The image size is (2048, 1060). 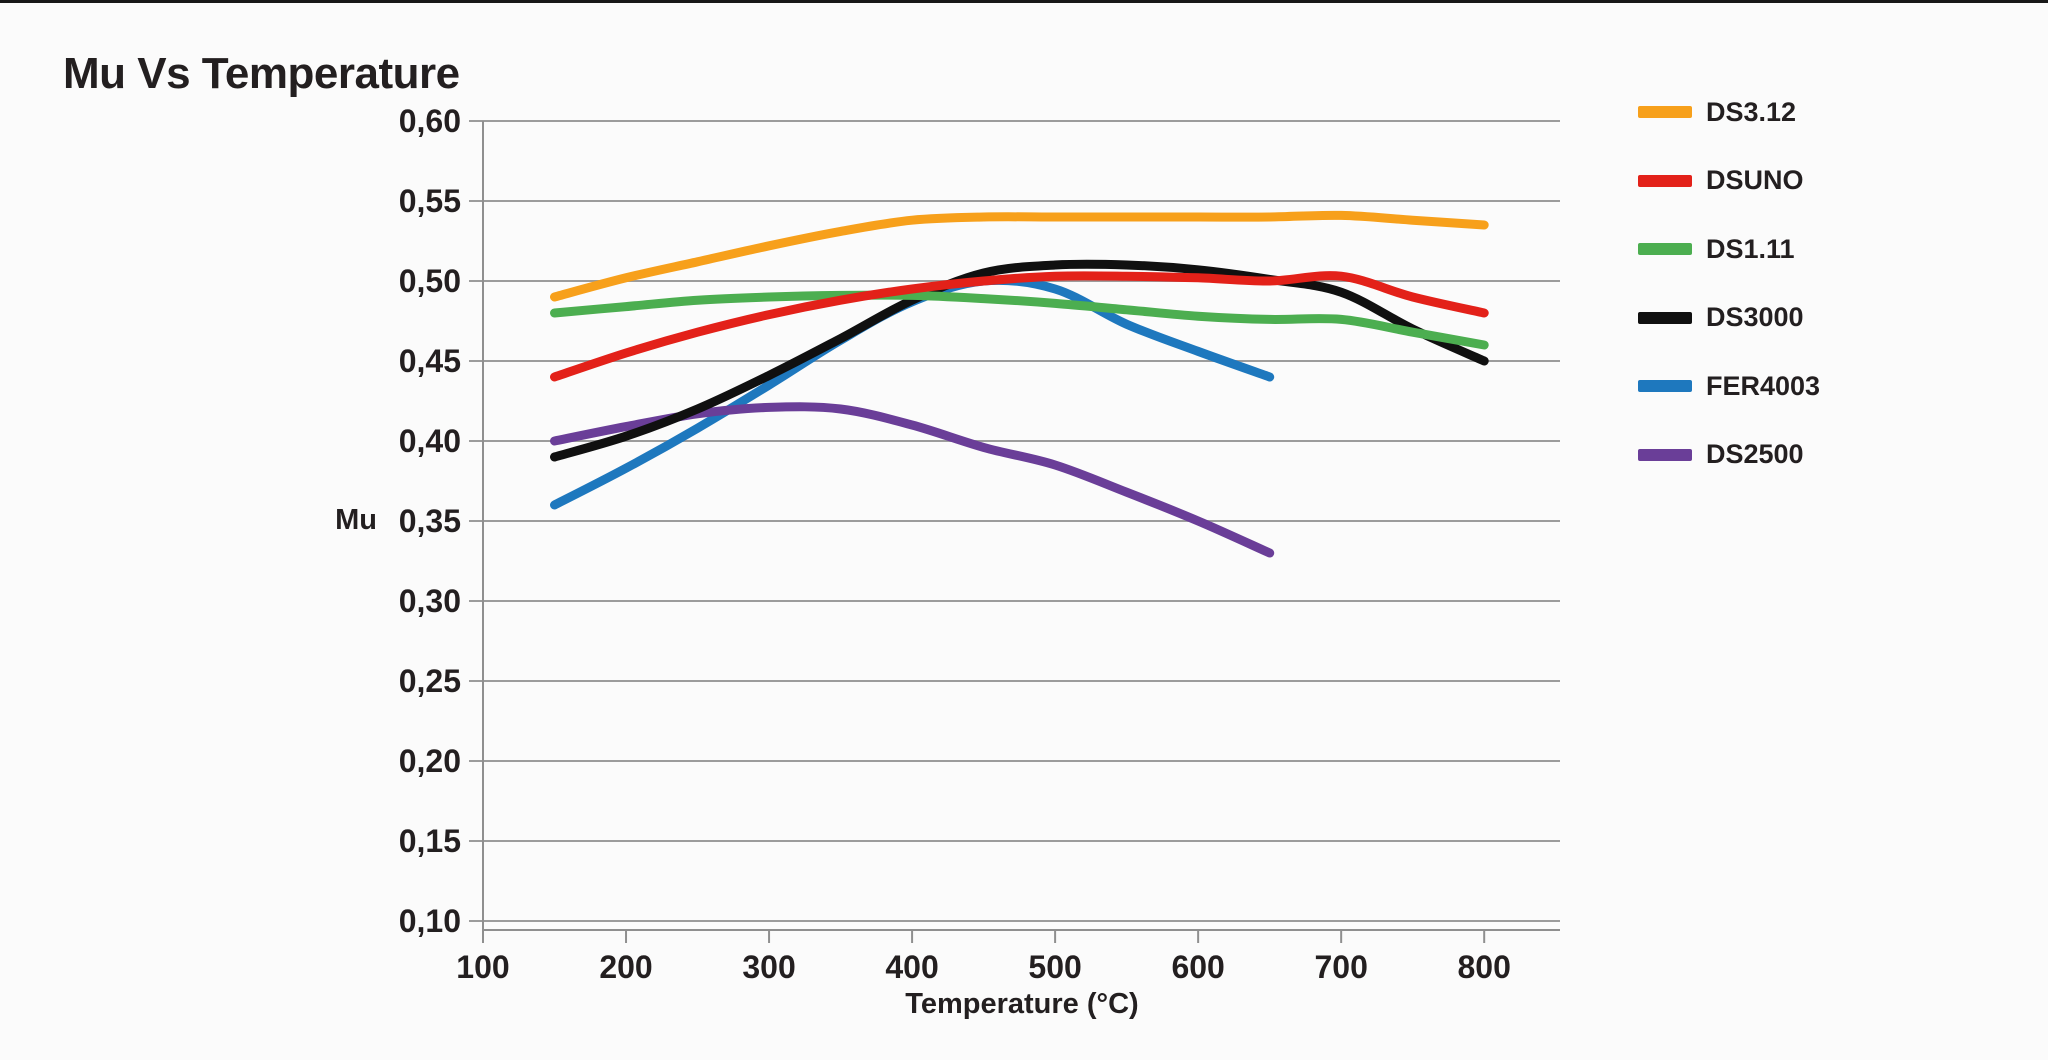 I want to click on y-tick-label: 0,30, so click(x=430, y=601).